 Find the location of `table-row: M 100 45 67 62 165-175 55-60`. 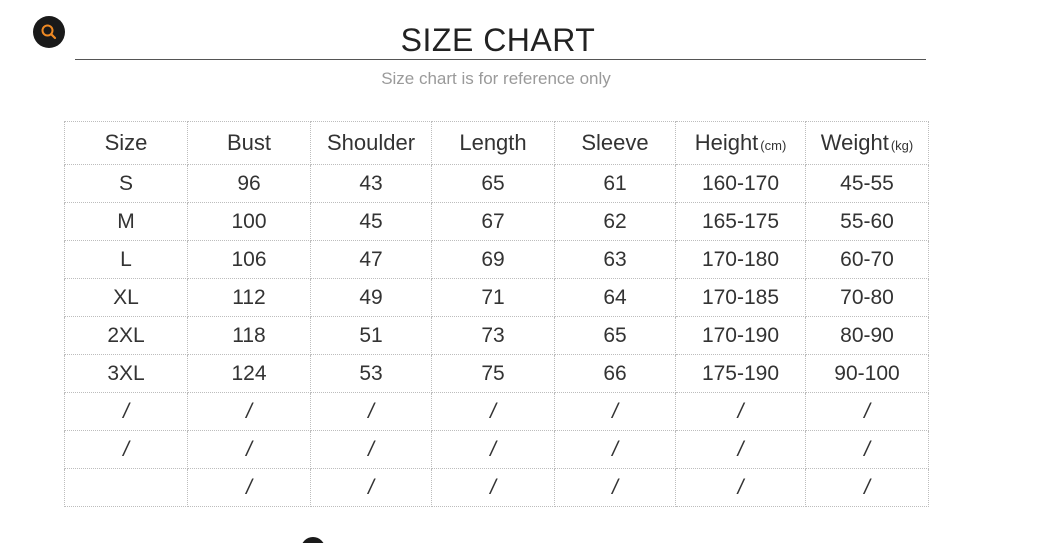

table-row: M 100 45 67 62 165-175 55-60 is located at coordinates (496, 221).